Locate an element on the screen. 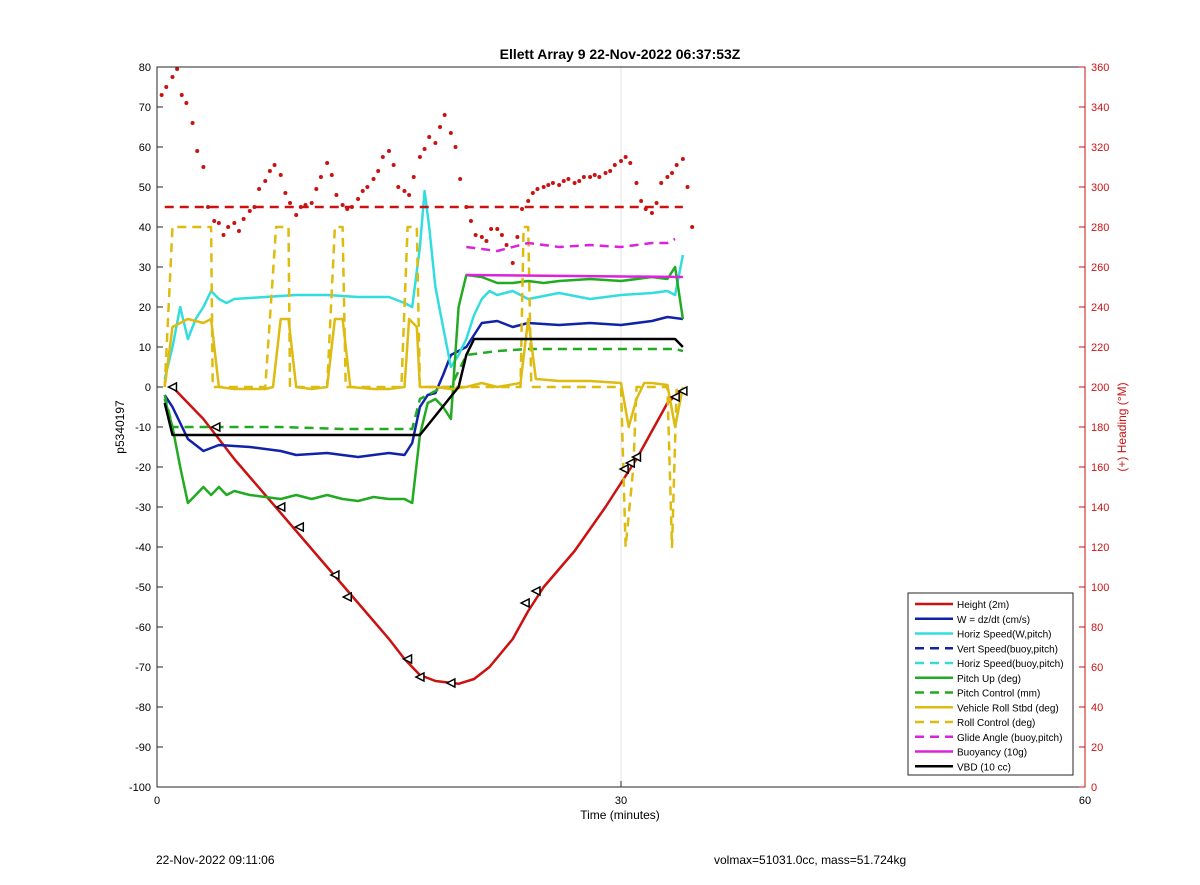  y2-tick-label: 20 is located at coordinates (1097, 748).